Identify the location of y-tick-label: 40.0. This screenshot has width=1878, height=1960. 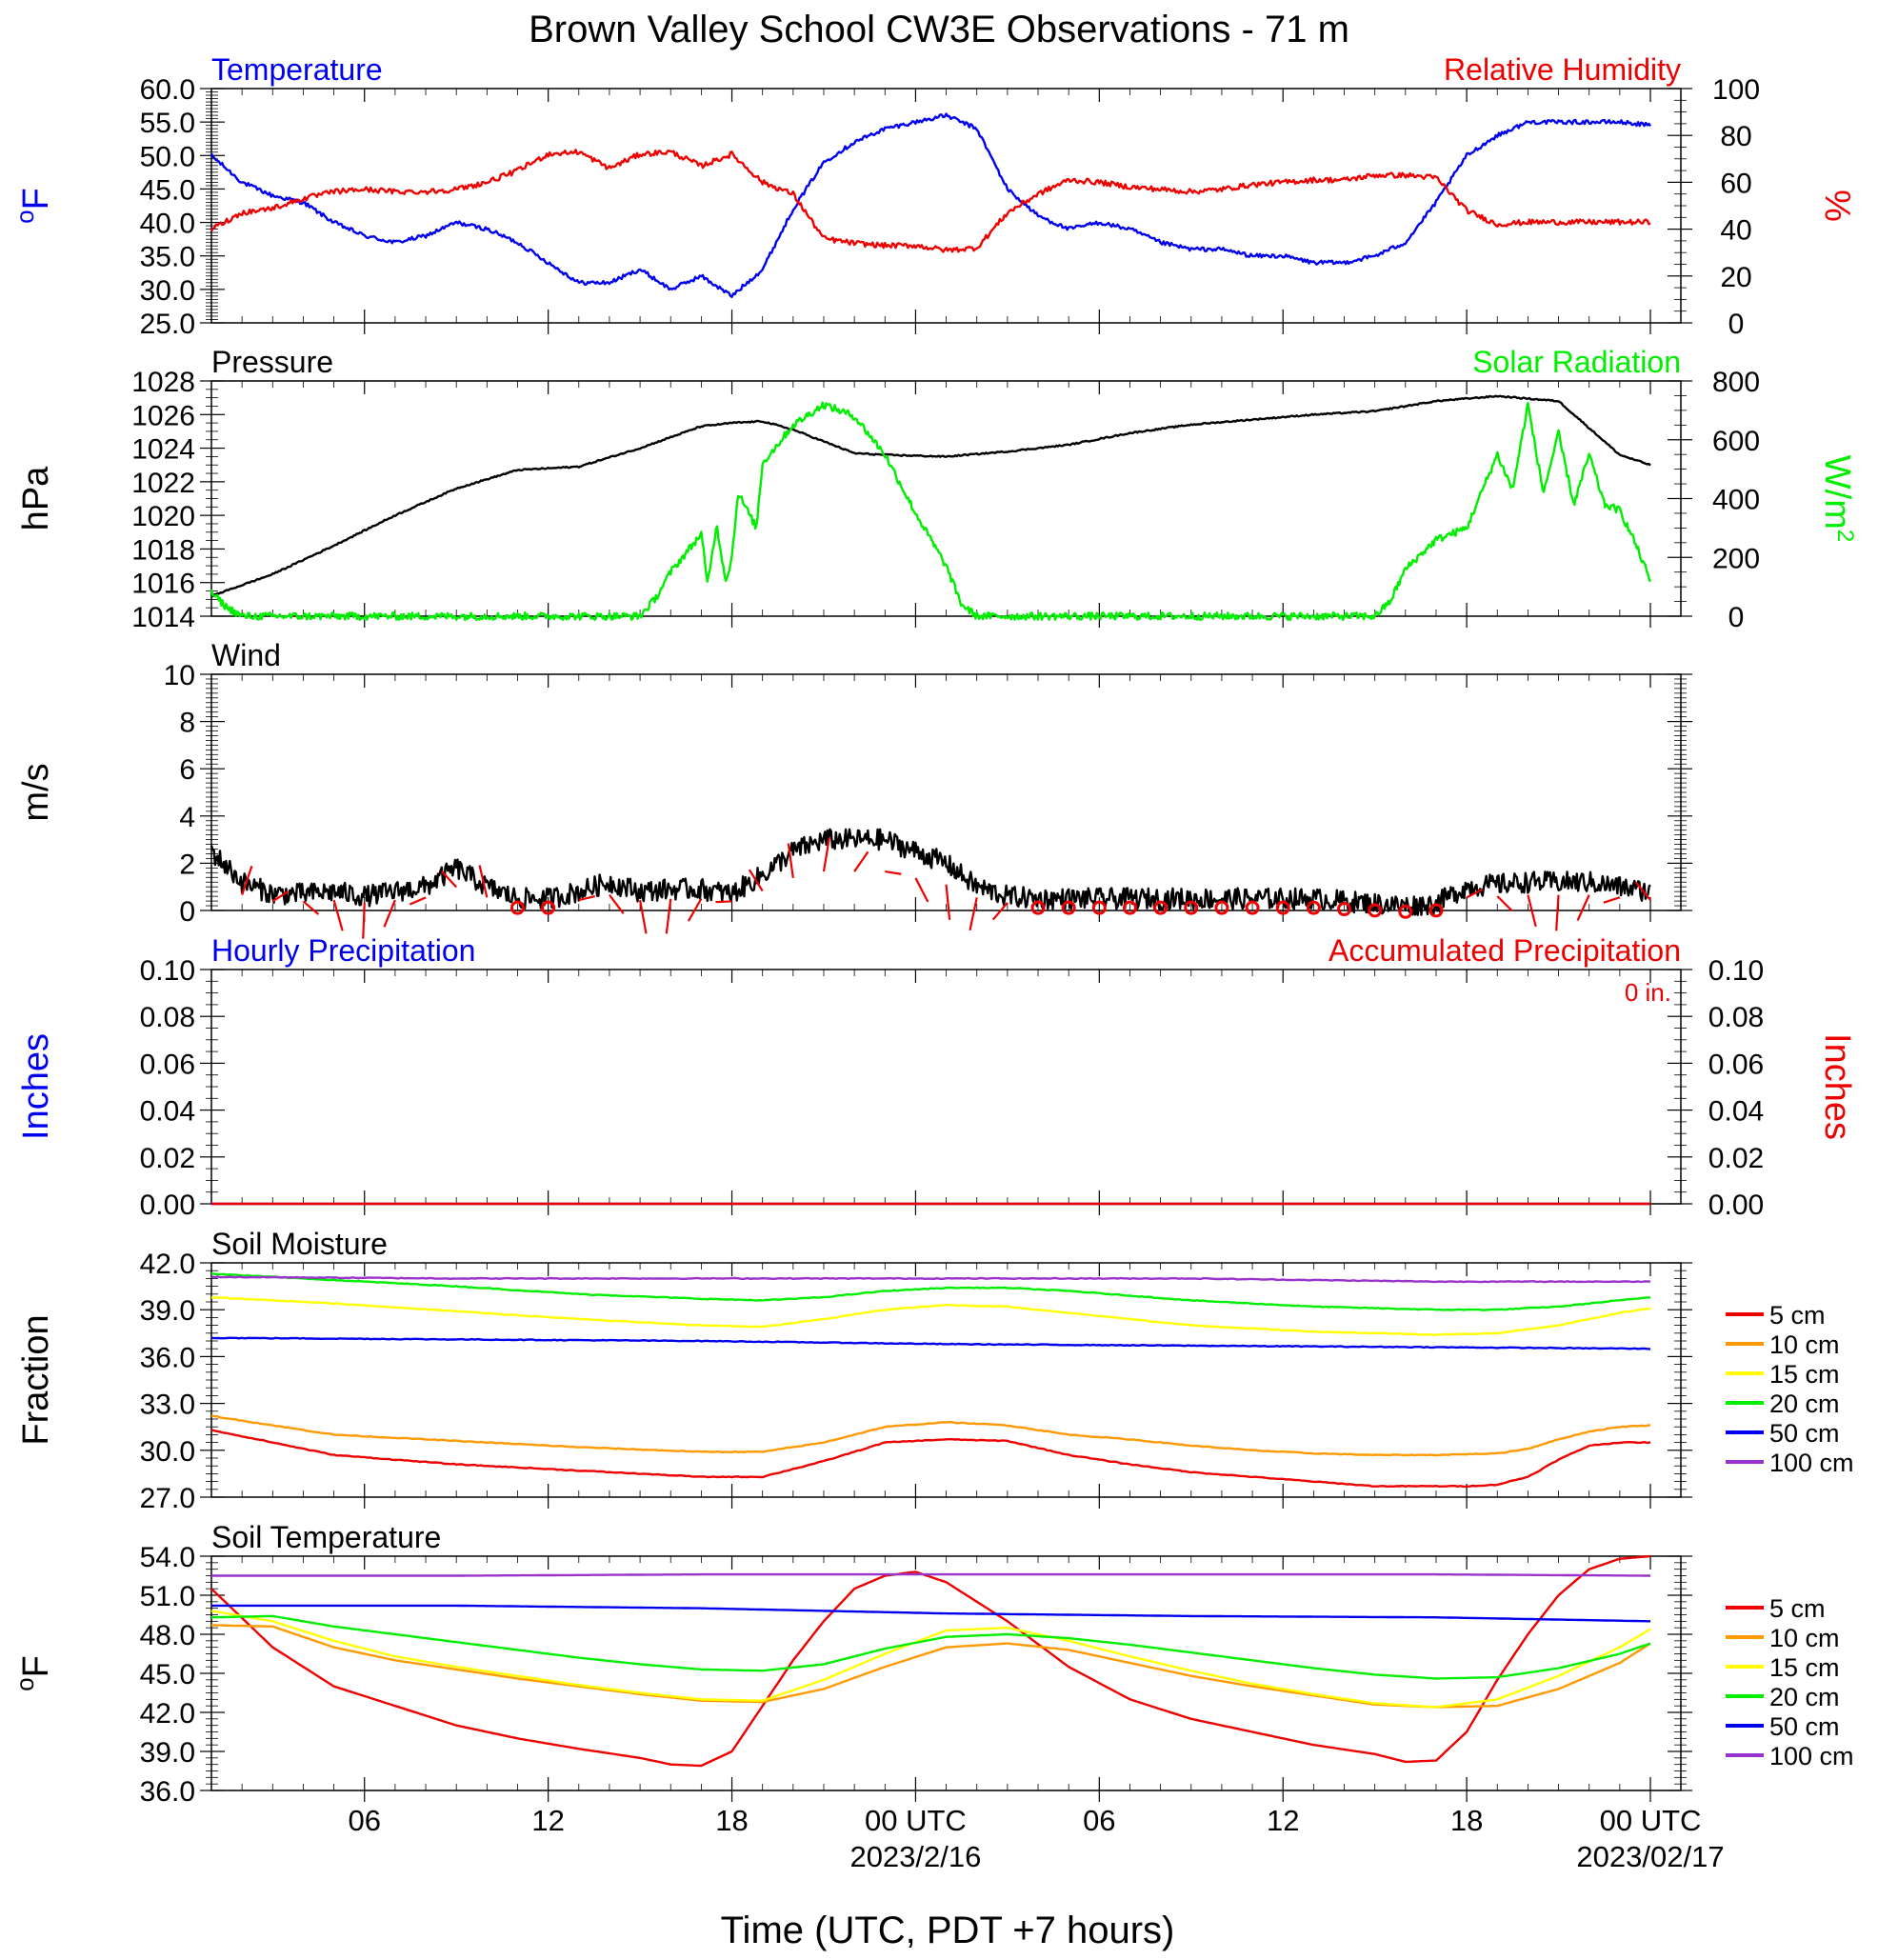
(167, 224).